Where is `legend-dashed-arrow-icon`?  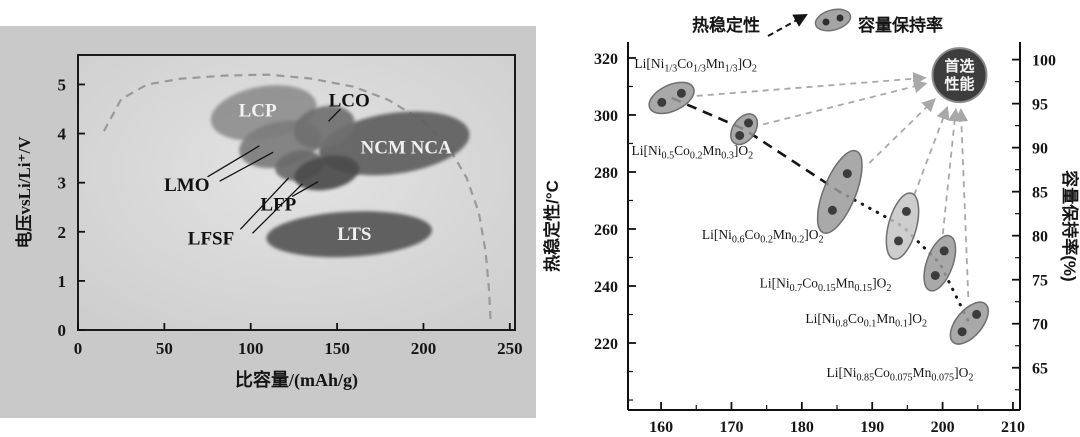
legend-dashed-arrow-icon is located at coordinates (787, 25).